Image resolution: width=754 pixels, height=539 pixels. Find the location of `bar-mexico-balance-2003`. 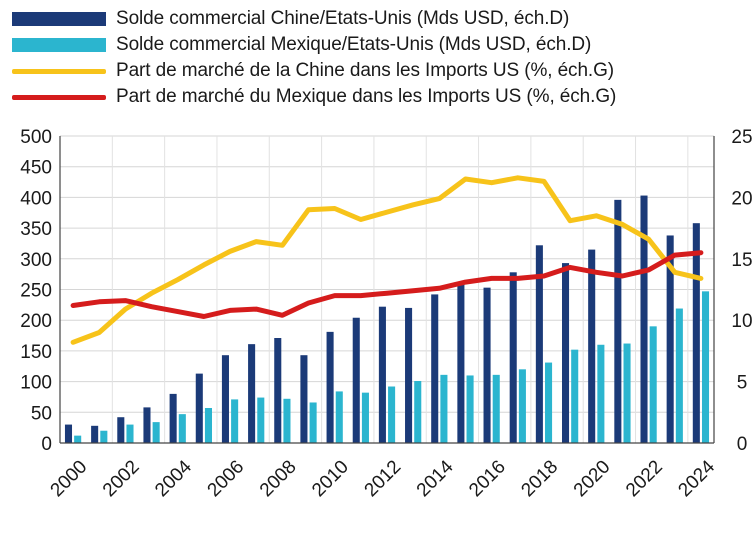

bar-mexico-balance-2003 is located at coordinates (156, 432).